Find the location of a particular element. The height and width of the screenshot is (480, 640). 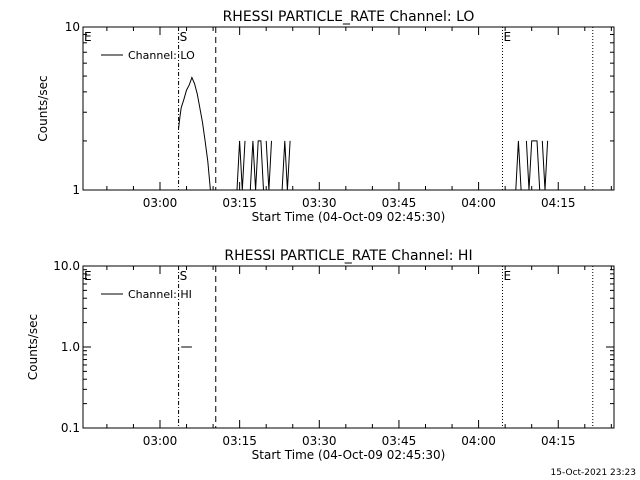

y-tick-label: 1 is located at coordinates (76, 190).